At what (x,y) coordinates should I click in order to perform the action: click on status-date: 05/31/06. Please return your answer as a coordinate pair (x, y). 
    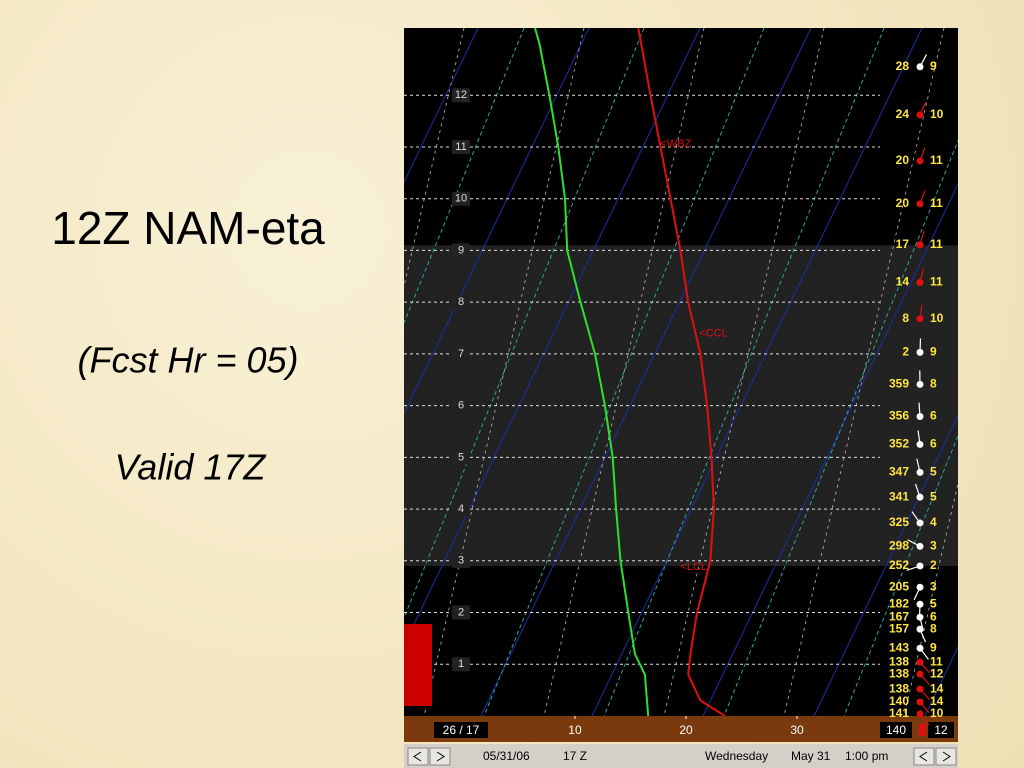
    Looking at the image, I should click on (506, 756).